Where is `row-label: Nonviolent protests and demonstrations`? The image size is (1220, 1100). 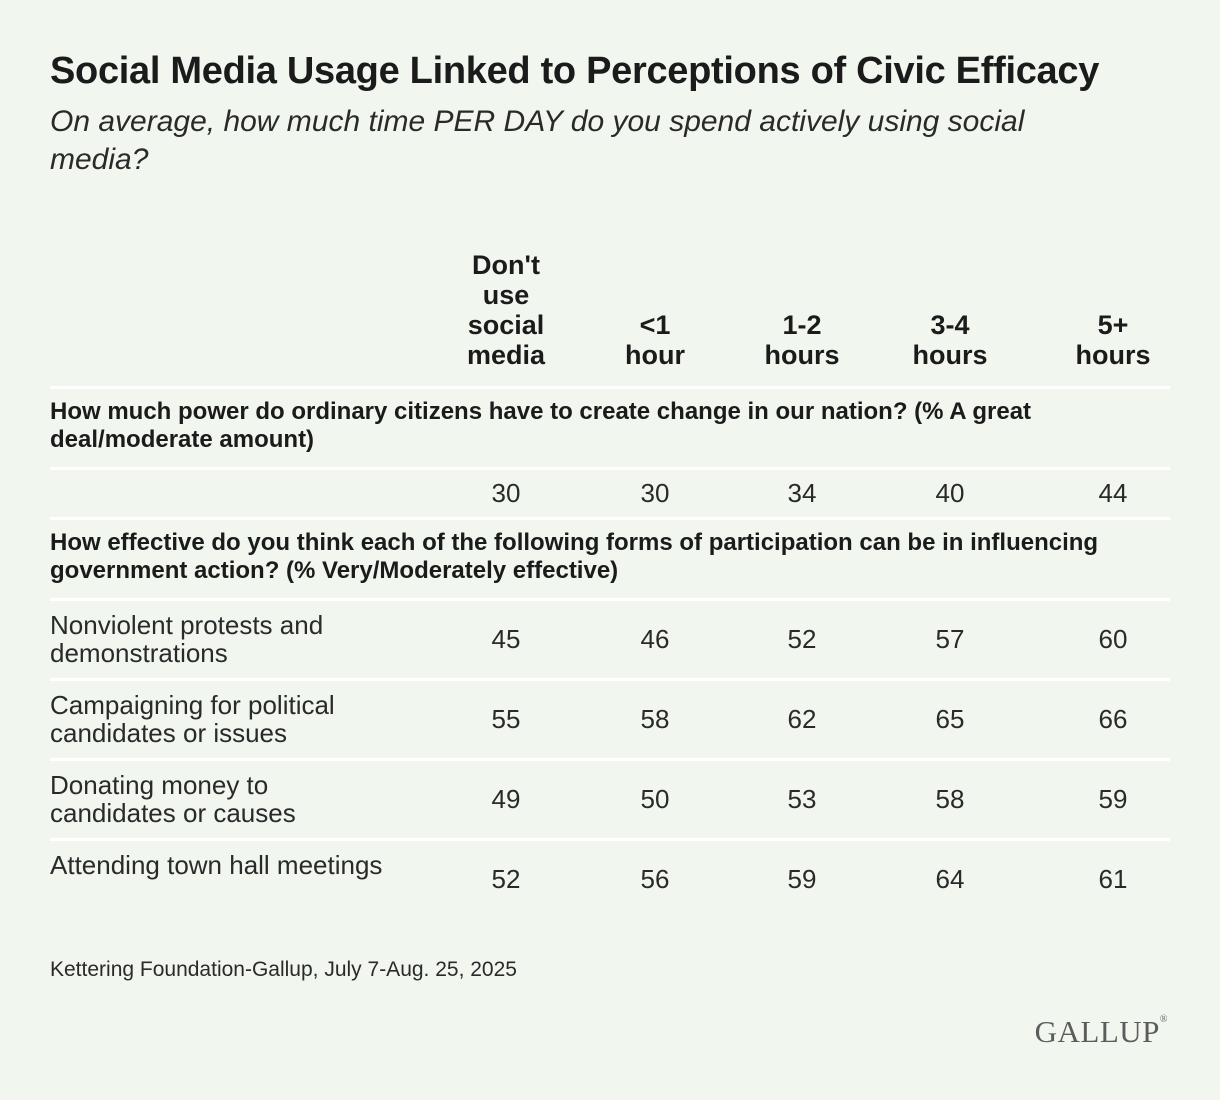
row-label: Nonviolent protests and demonstrations is located at coordinates (187, 639).